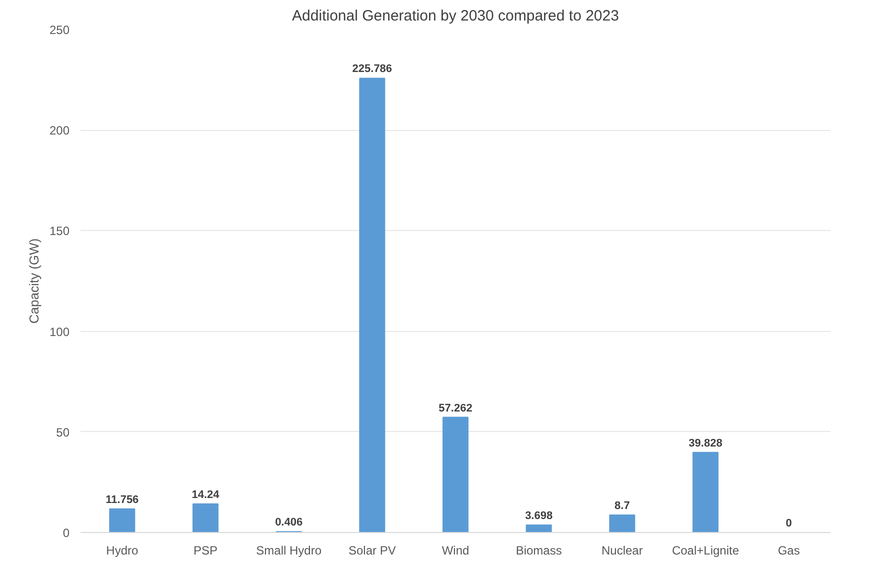  What do you see at coordinates (456, 551) in the screenshot?
I see `x-tick-label: Wind` at bounding box center [456, 551].